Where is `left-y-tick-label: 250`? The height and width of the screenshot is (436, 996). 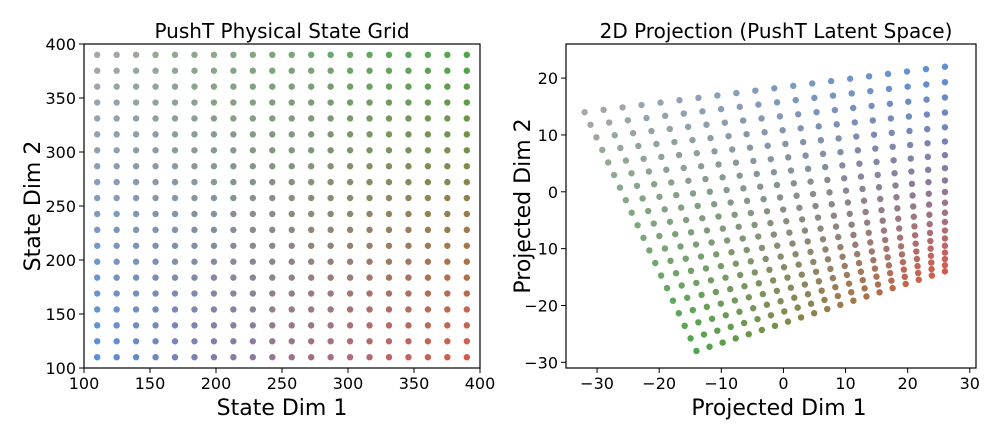 left-y-tick-label: 250 is located at coordinates (60, 206).